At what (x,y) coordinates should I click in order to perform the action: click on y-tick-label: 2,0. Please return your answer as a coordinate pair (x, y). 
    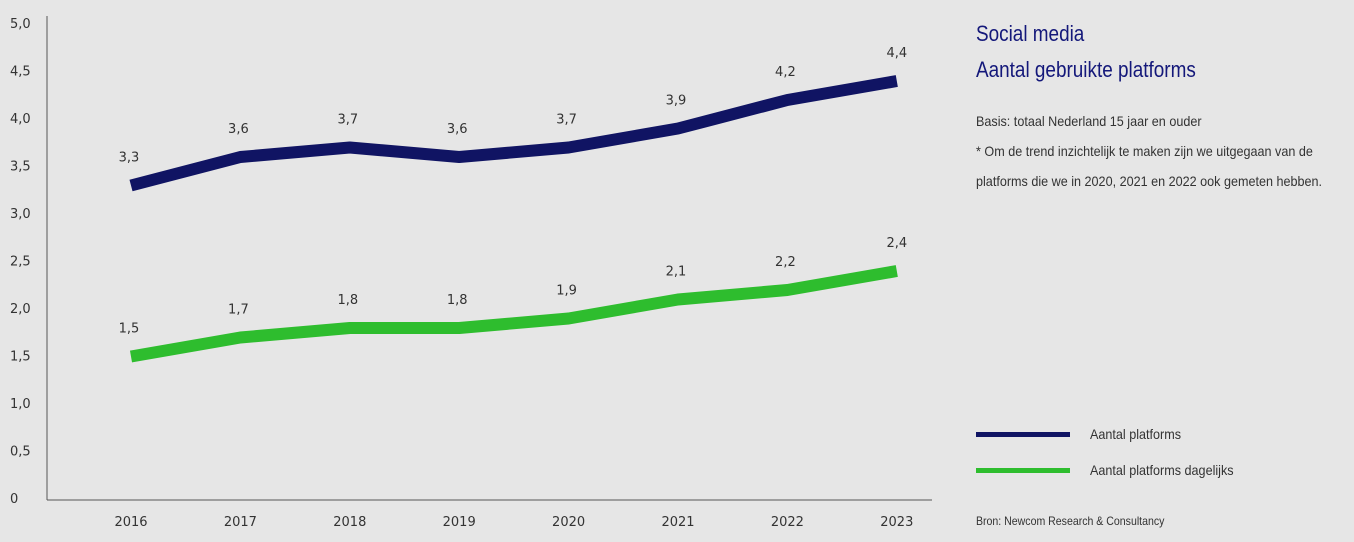
    Looking at the image, I should click on (20, 309).